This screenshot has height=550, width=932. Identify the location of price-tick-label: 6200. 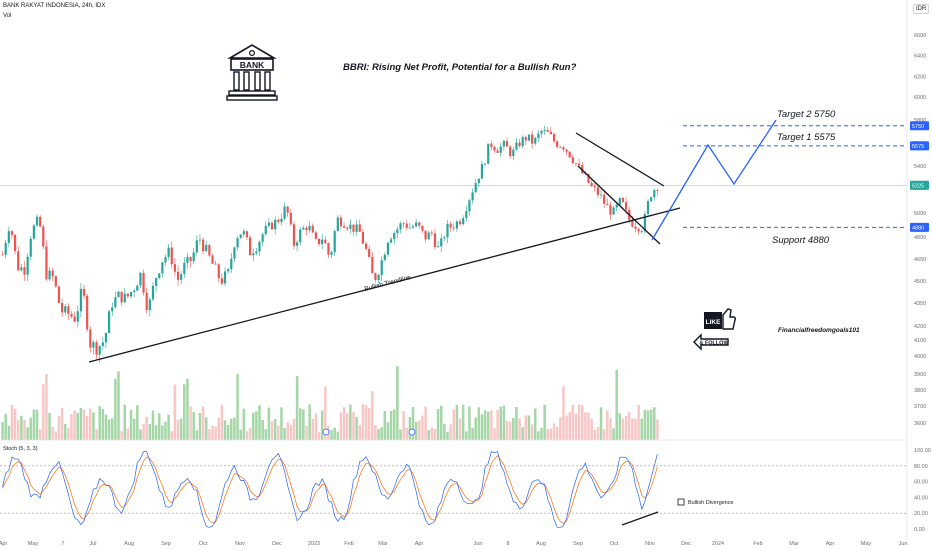
(920, 77).